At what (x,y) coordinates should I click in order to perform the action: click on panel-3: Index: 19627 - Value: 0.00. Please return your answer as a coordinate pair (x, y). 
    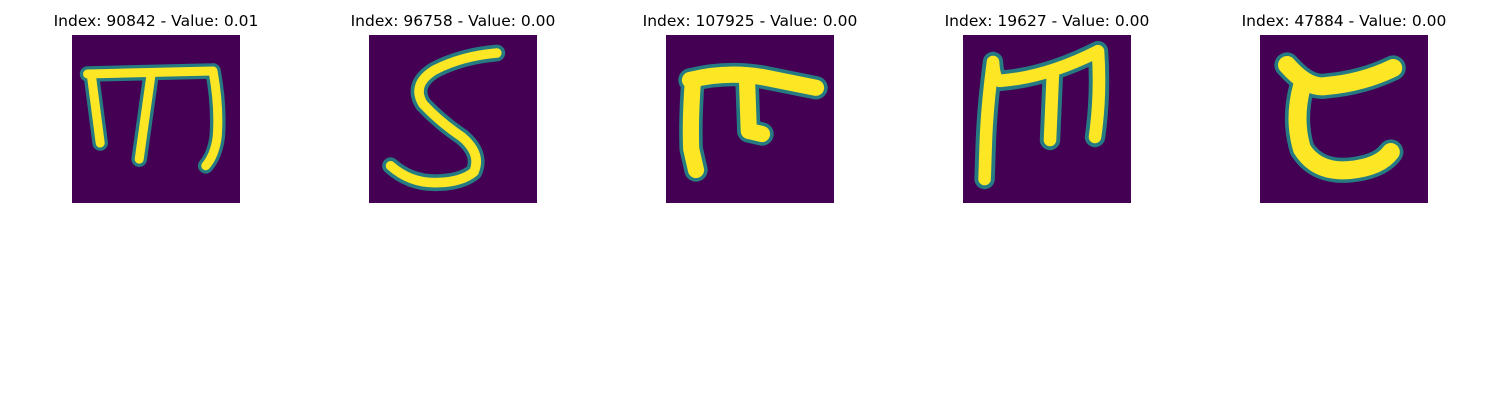
    Looking at the image, I should click on (1047, 108).